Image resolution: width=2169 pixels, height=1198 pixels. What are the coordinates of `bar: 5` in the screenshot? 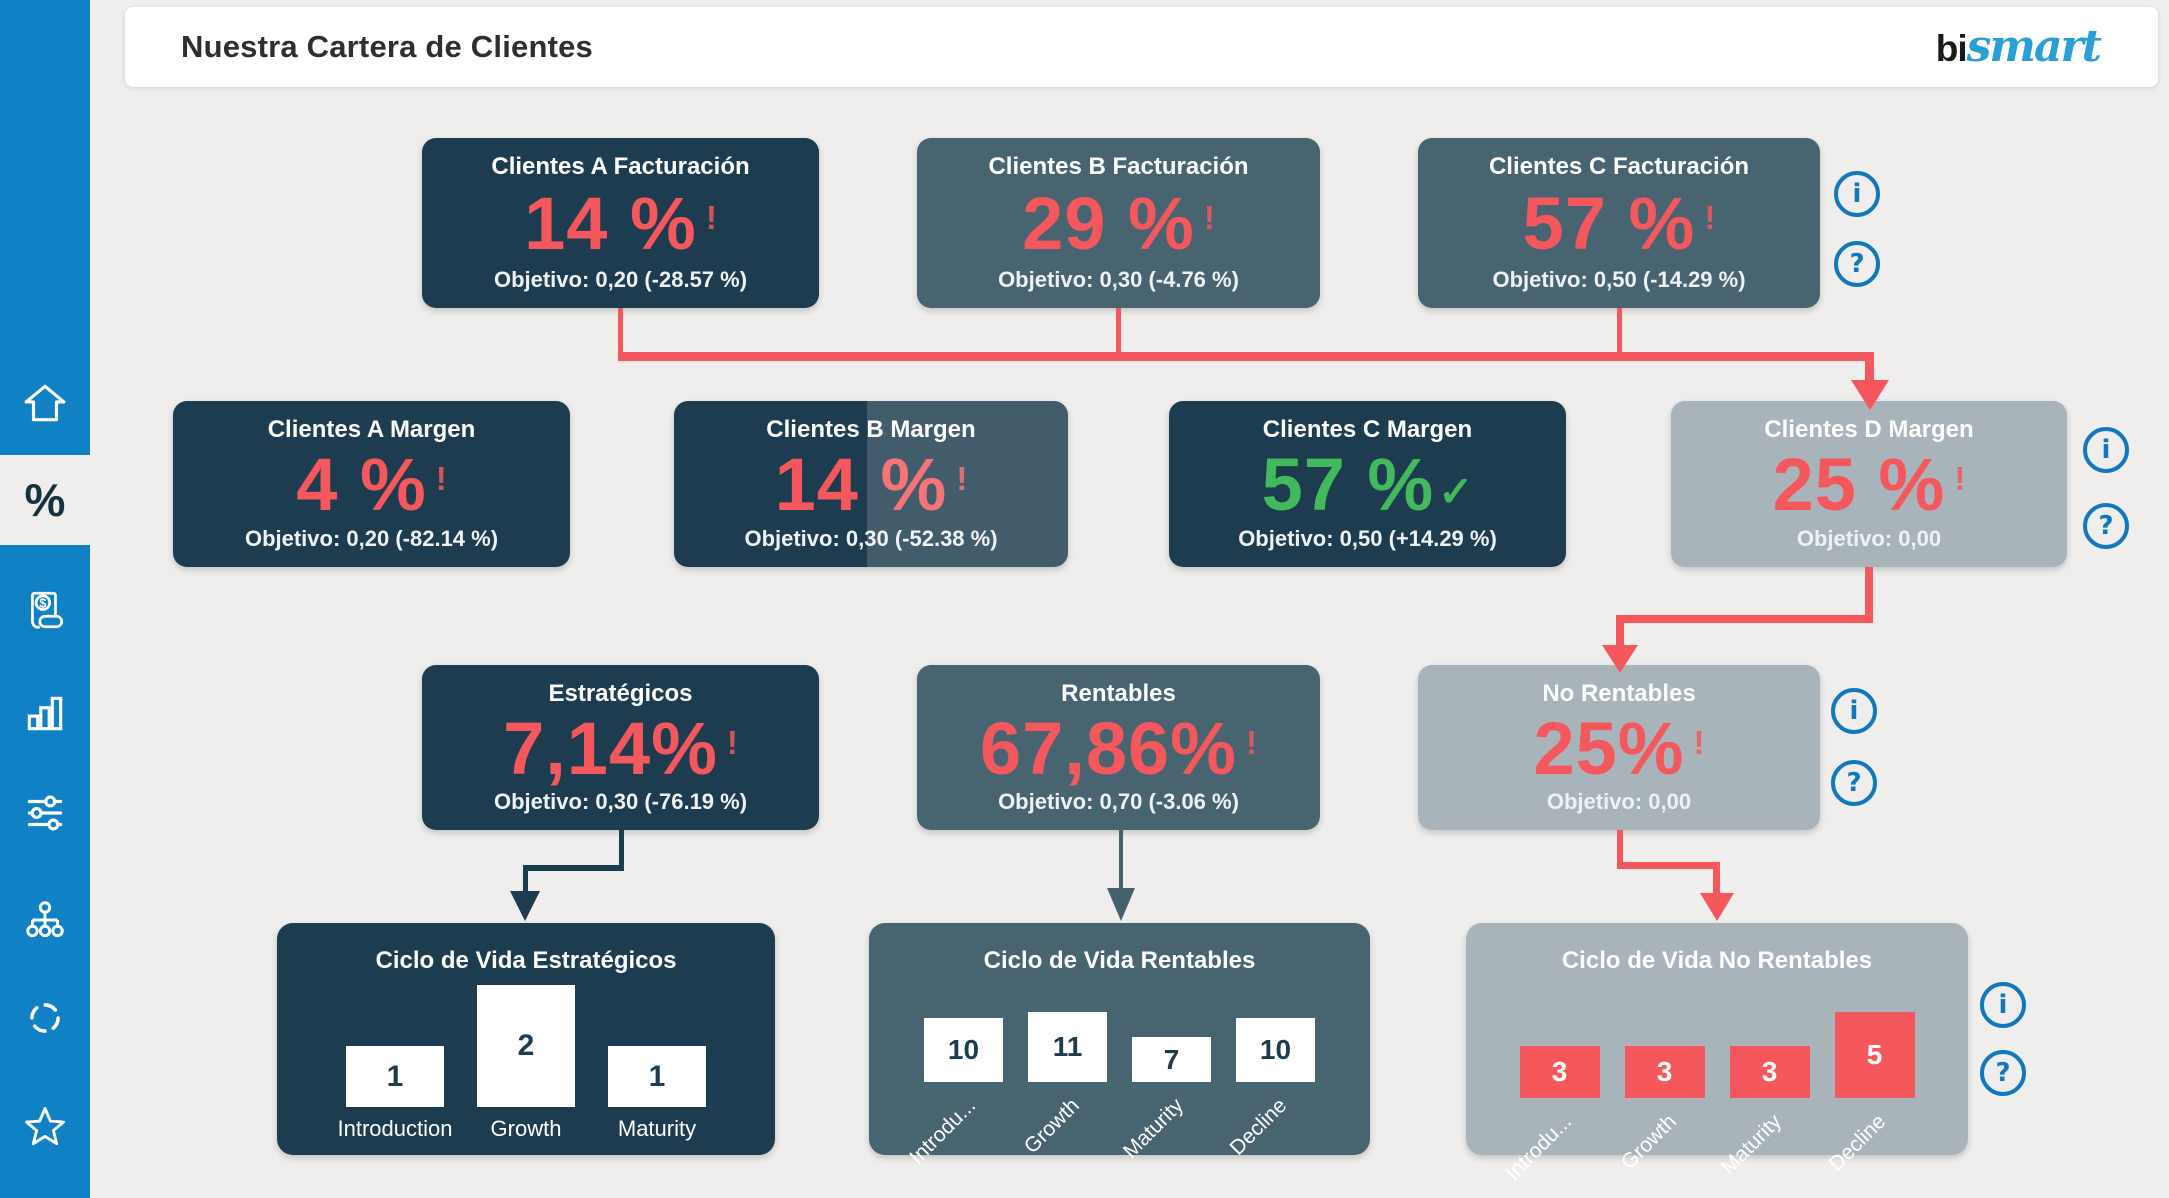 It's located at (1874, 1055).